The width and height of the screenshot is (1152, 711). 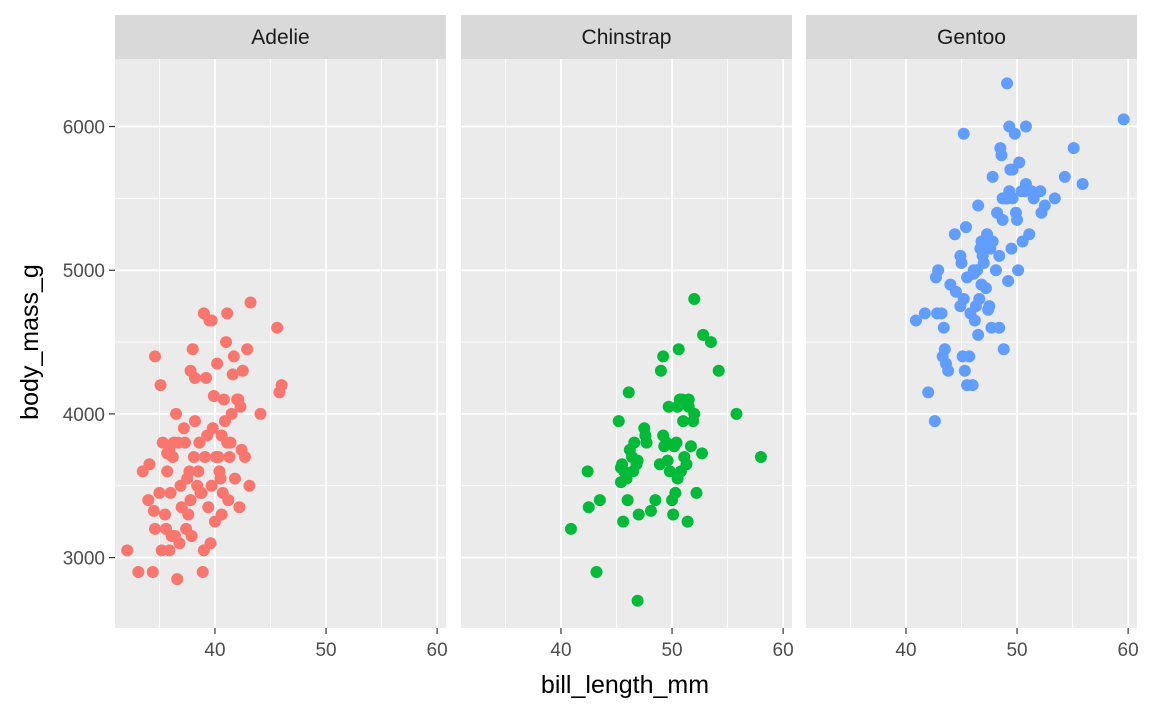 What do you see at coordinates (971, 37) in the screenshot?
I see `facet-strip-gentoo` at bounding box center [971, 37].